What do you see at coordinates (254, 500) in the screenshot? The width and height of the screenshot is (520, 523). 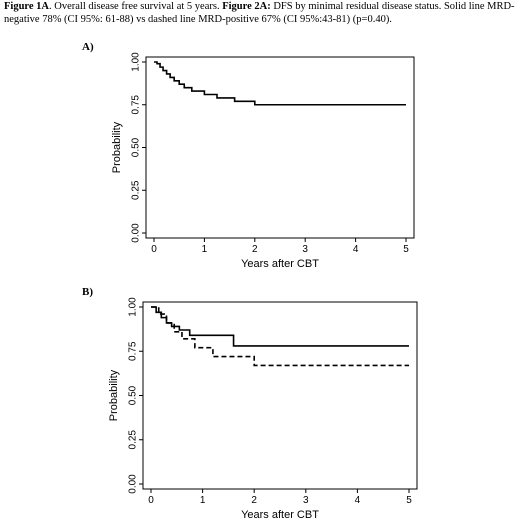 I see `chart-b-x-tick-label: 2` at bounding box center [254, 500].